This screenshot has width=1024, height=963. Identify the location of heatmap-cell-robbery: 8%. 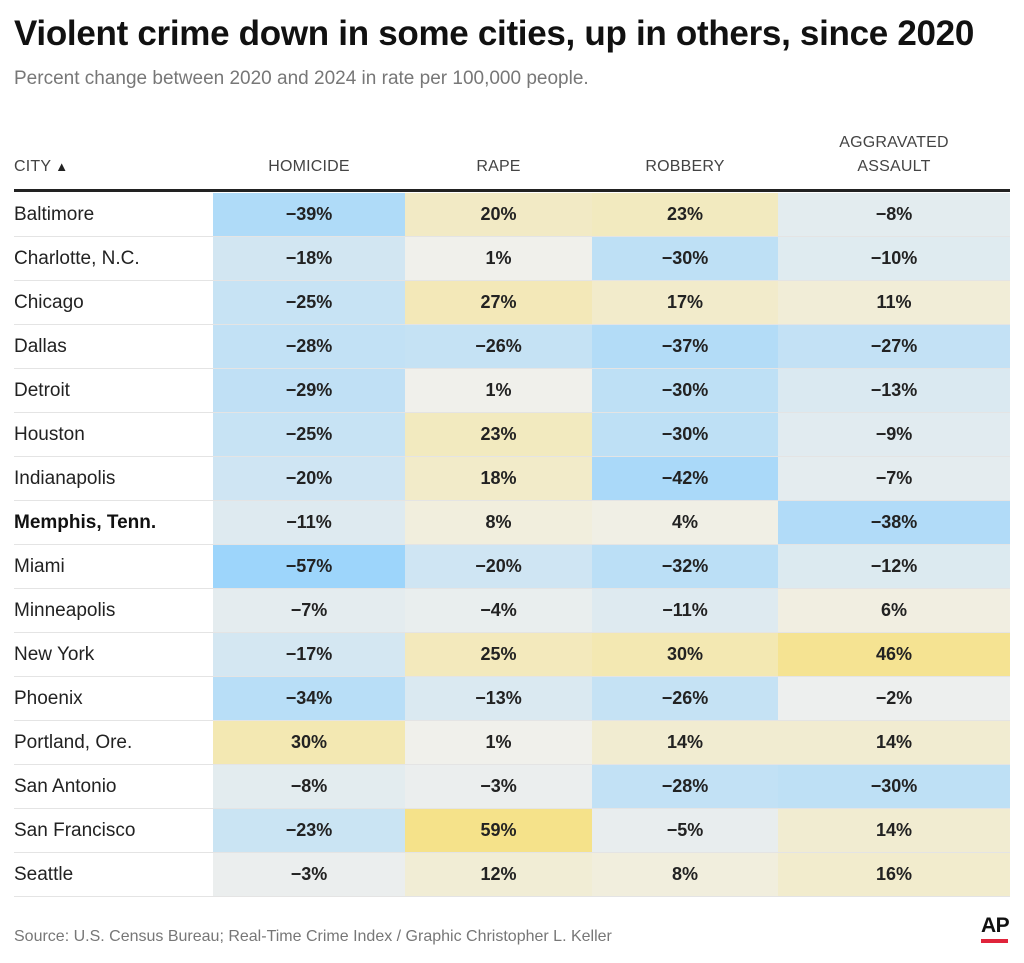
(685, 874).